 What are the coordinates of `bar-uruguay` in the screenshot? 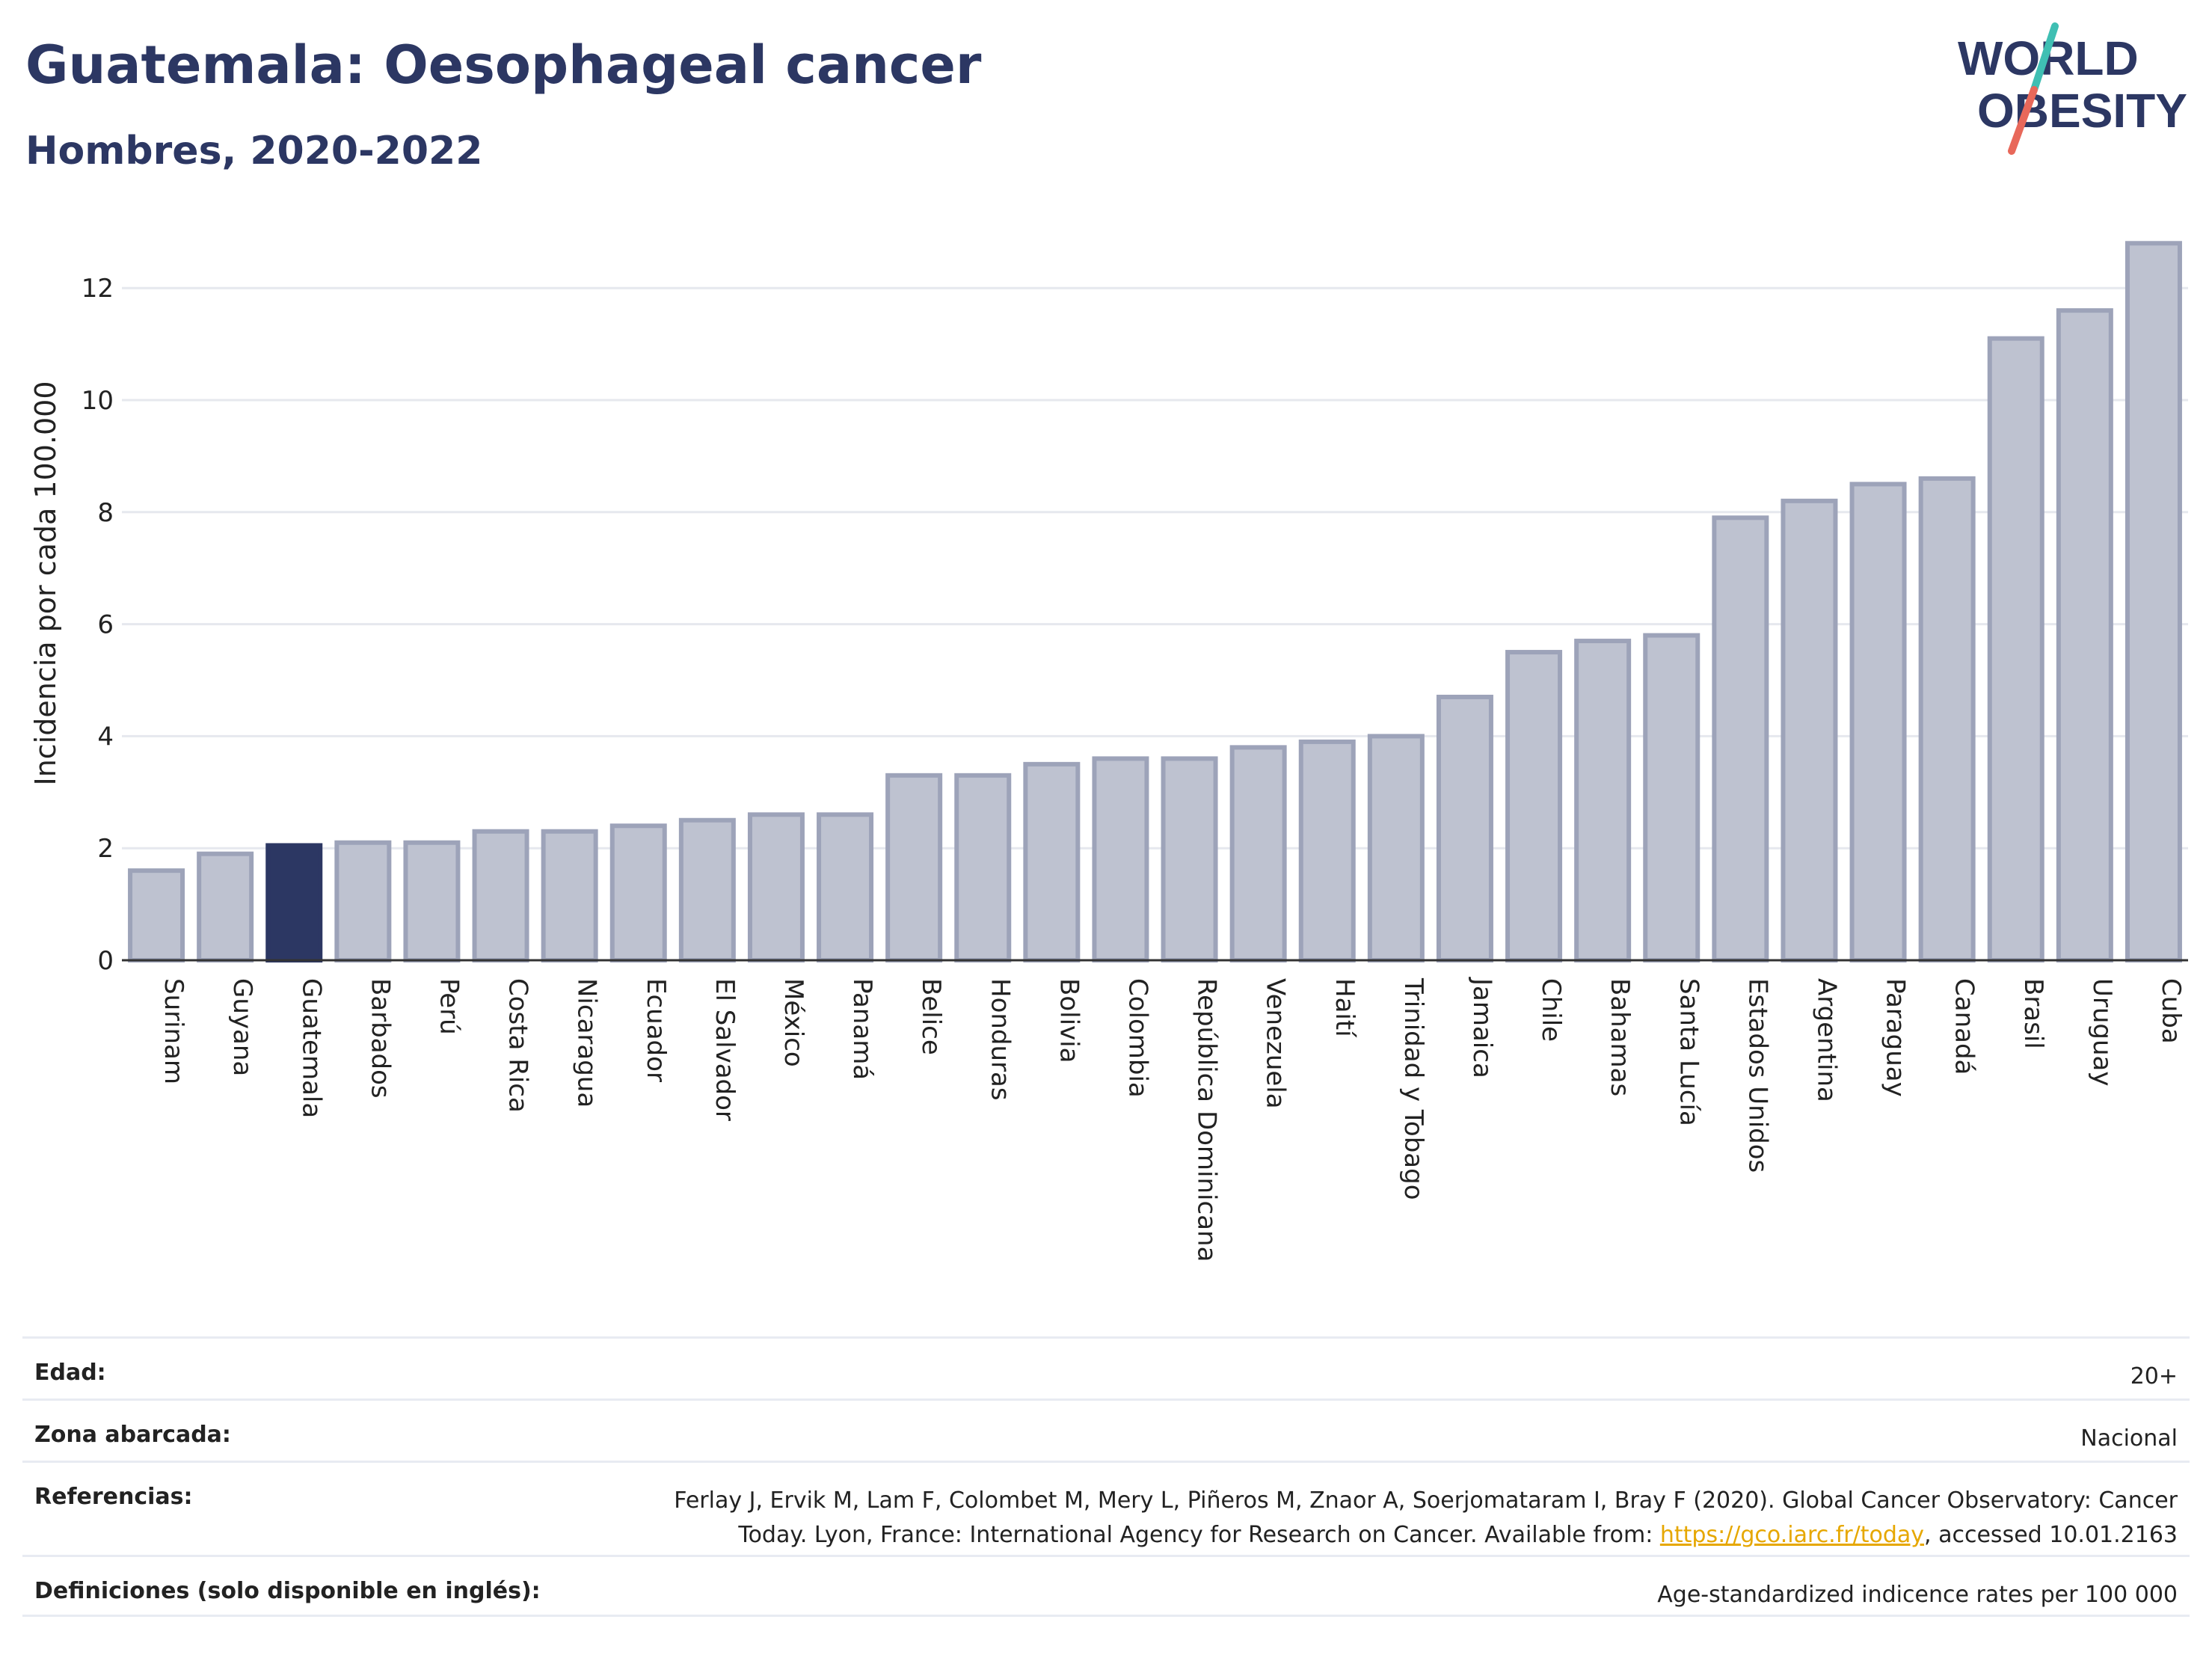 It's located at (2084, 635).